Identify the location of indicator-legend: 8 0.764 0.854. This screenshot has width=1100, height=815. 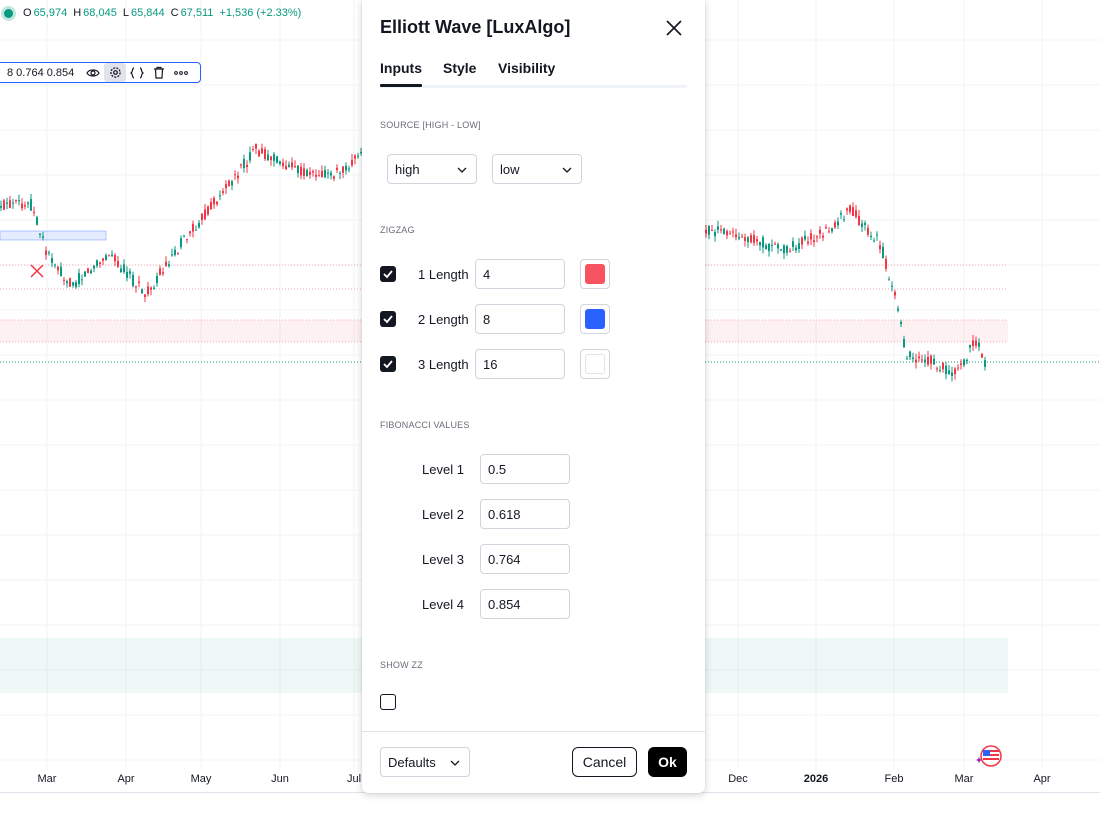
(100, 72).